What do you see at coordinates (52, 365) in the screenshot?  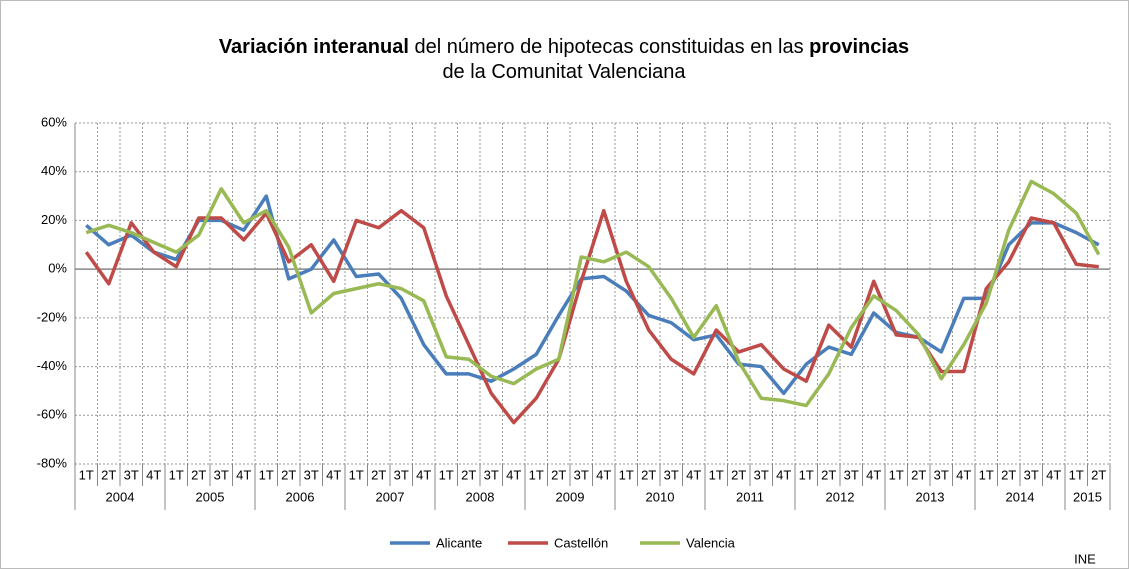 I see `y-tick-label: -40%` at bounding box center [52, 365].